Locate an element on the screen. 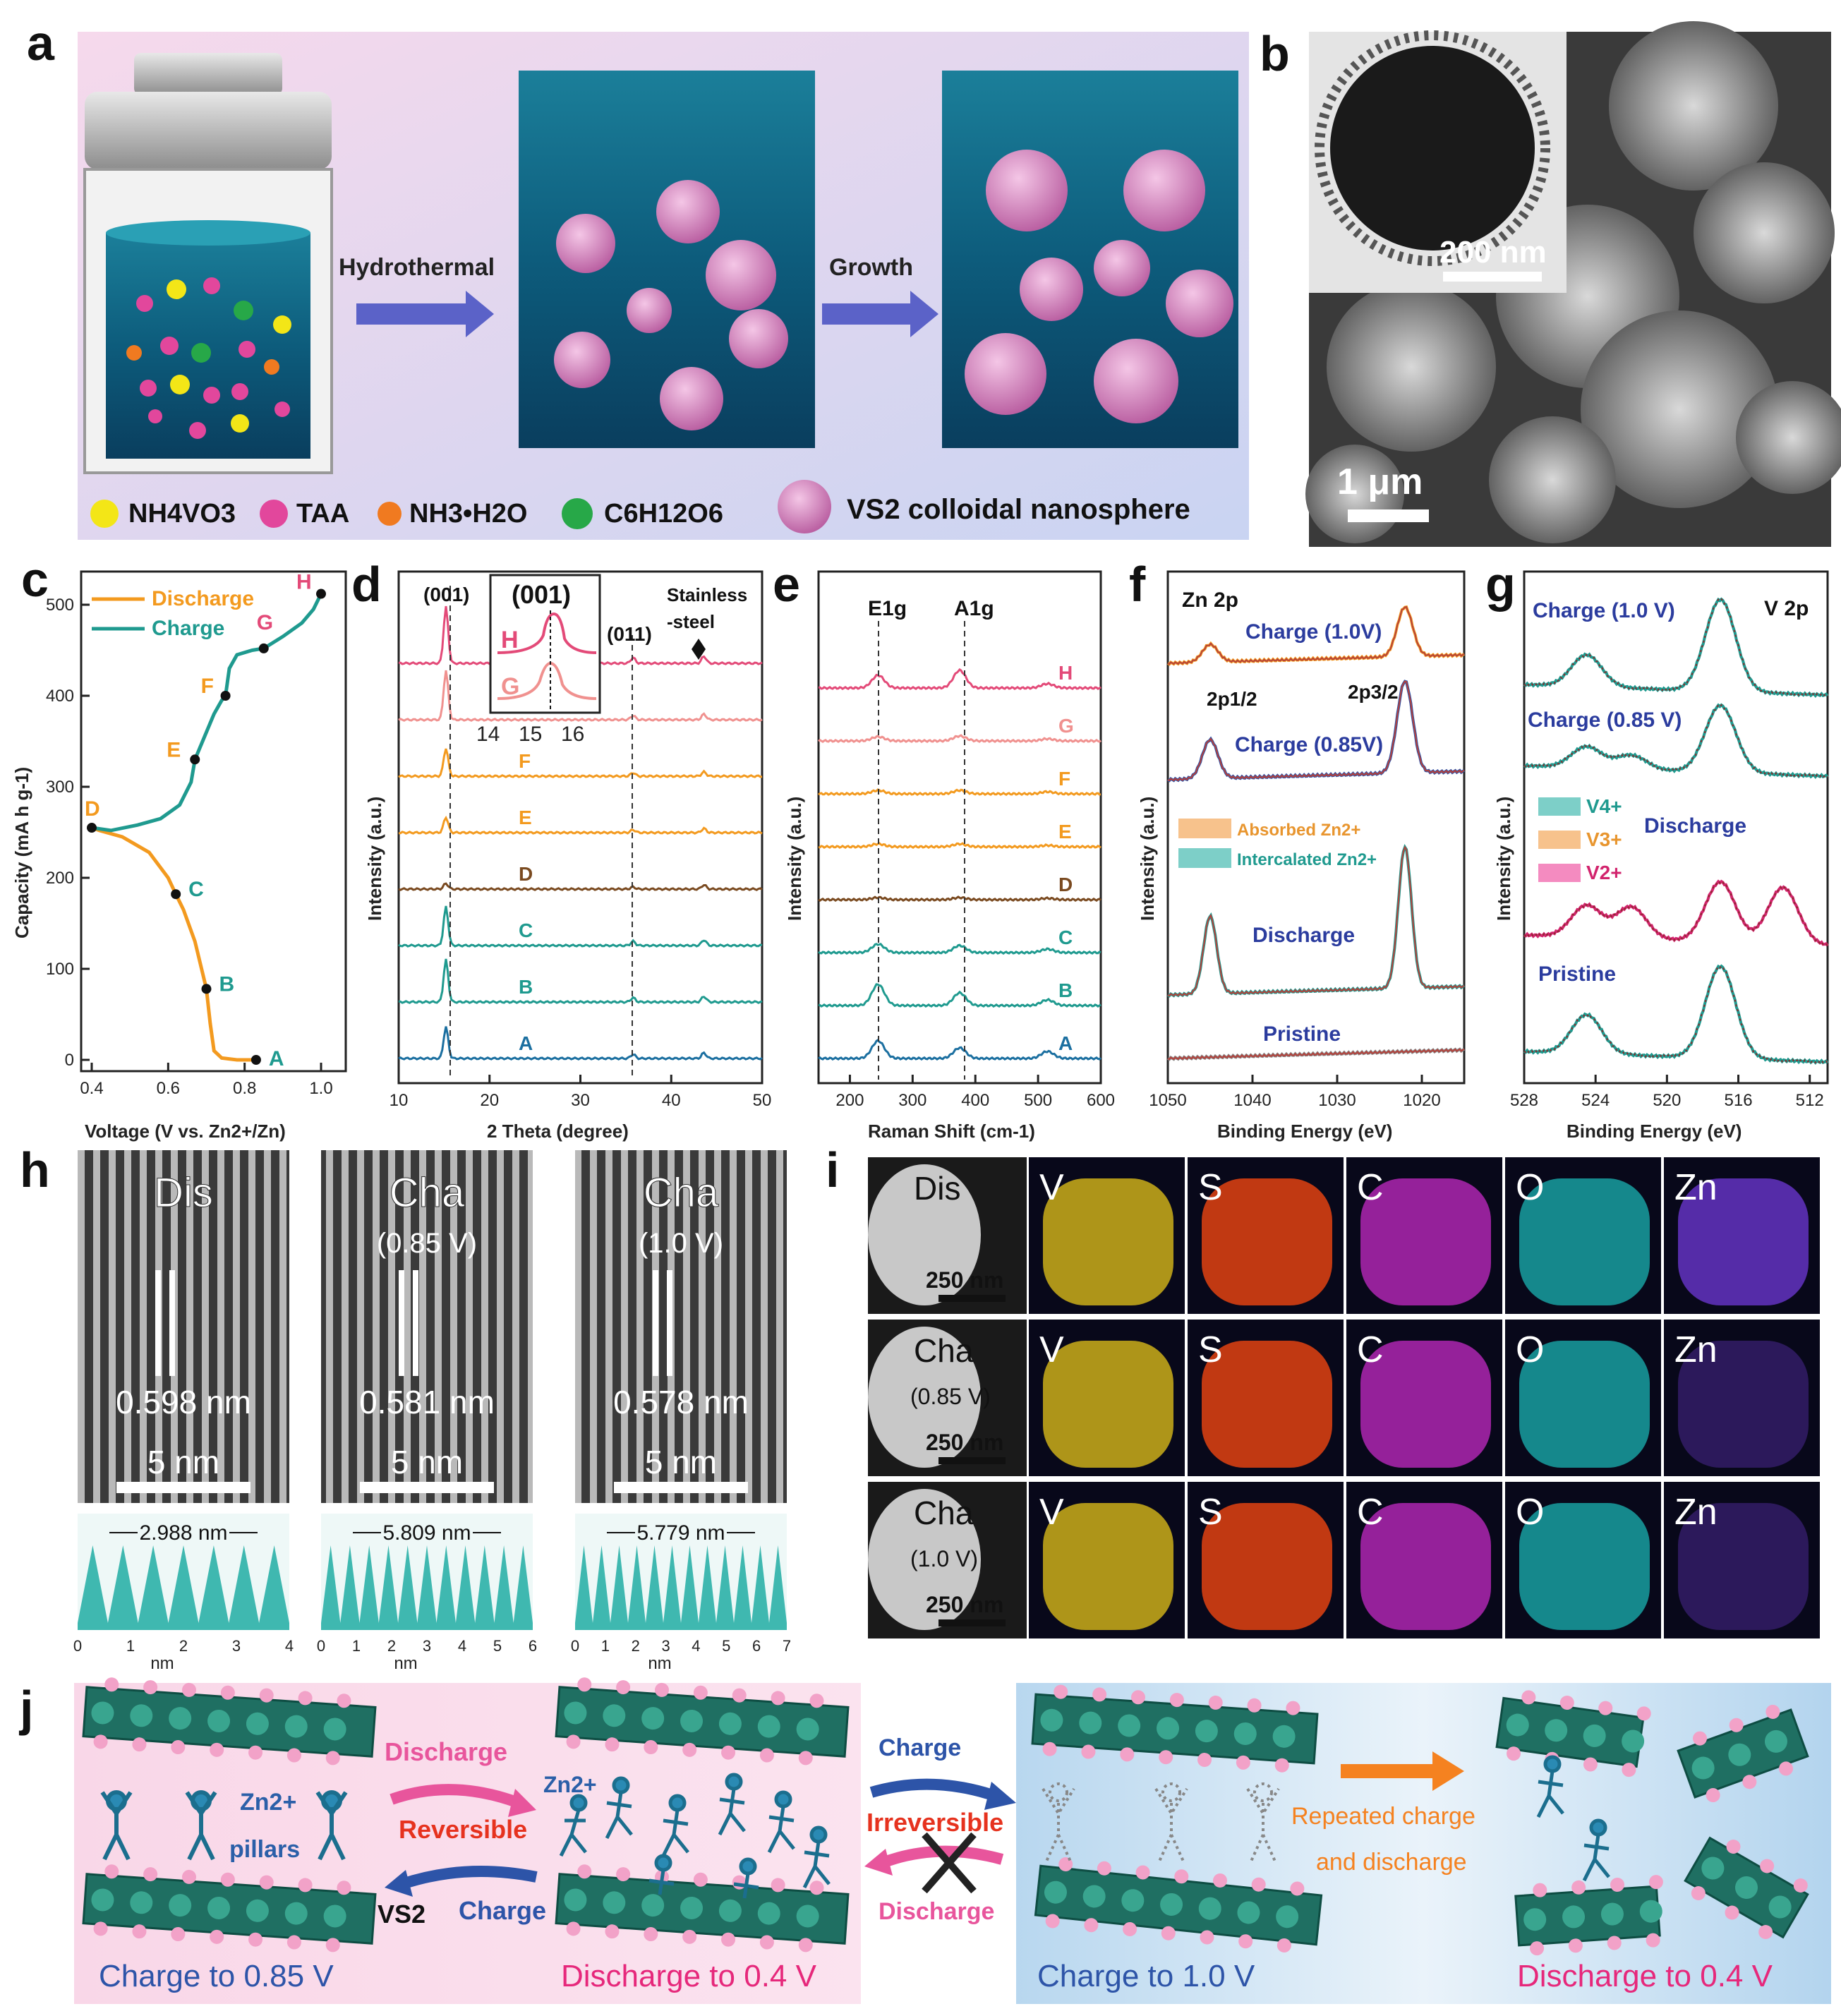  chart-g-frame is located at coordinates (1676, 827).